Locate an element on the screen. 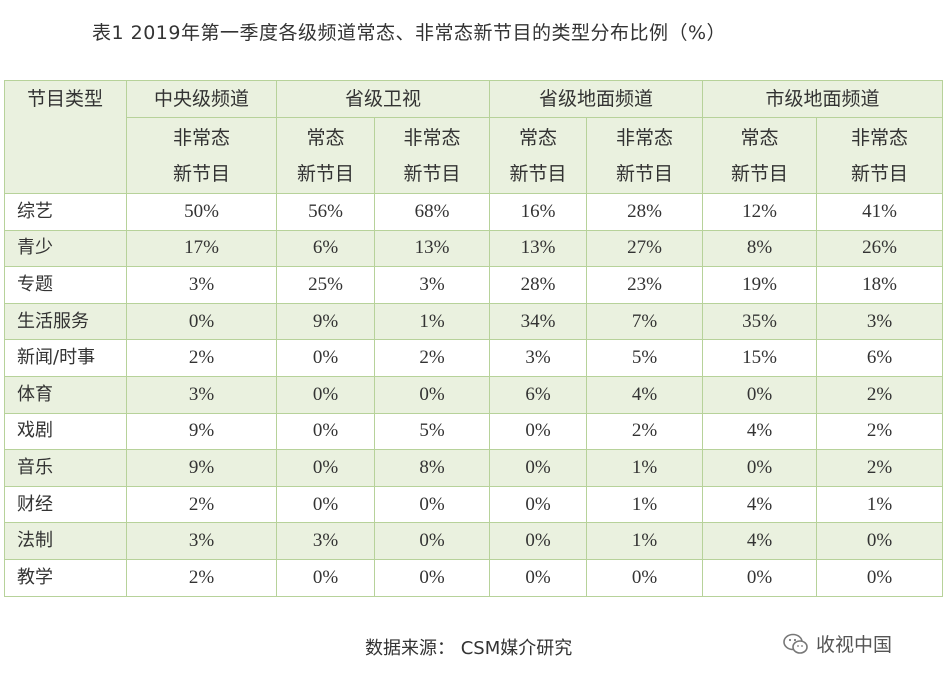  row-label-header: 节目类型 is located at coordinates (65, 137).